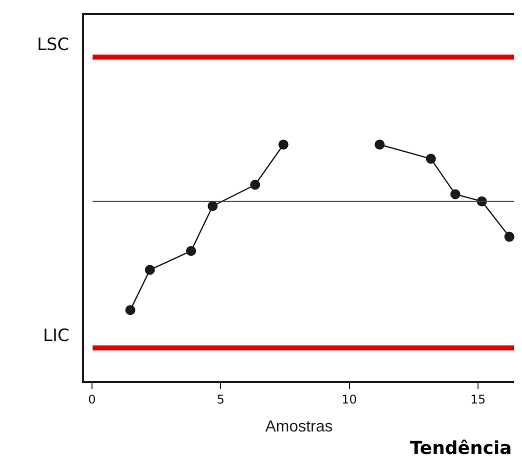 This screenshot has height=461, width=522. I want to click on ref-line-label: LSC, so click(53, 45).